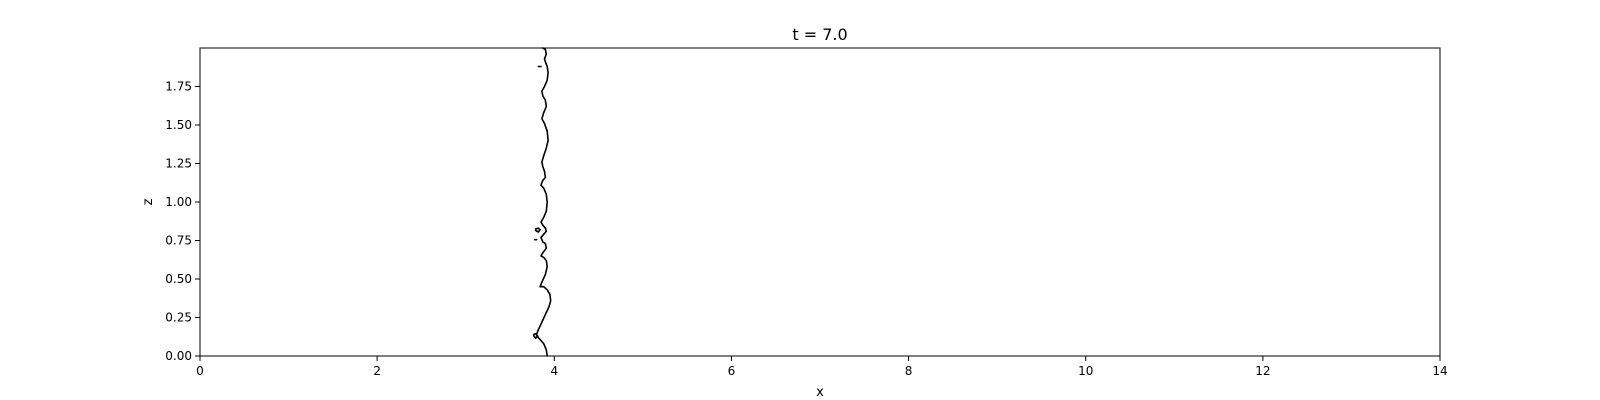  I want to click on y-tick-label: 1.25, so click(178, 164).